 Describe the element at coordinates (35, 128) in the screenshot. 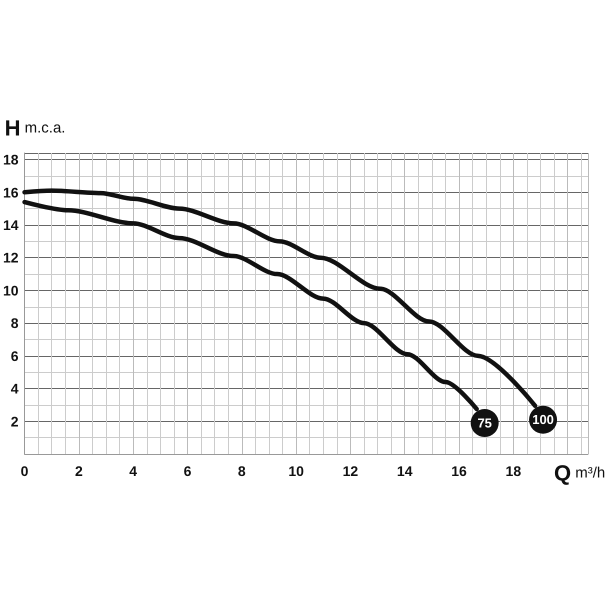

I see `y-axis-title: H m.c.a.` at that location.